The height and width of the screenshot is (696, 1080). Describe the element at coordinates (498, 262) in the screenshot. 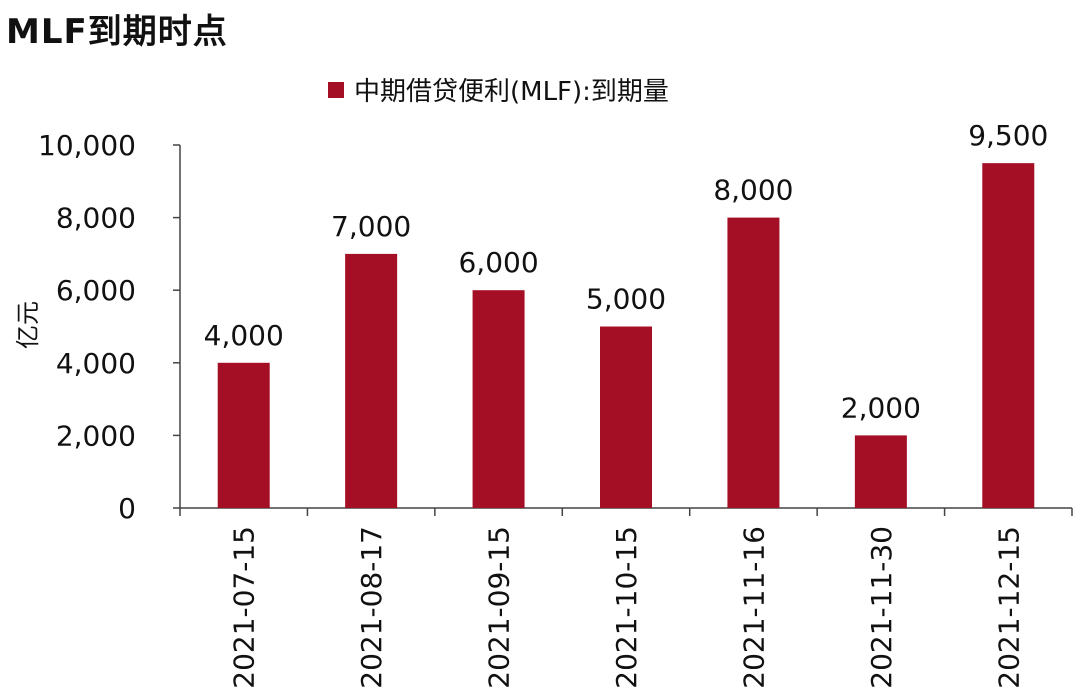

I see `data-label: 6,000` at that location.